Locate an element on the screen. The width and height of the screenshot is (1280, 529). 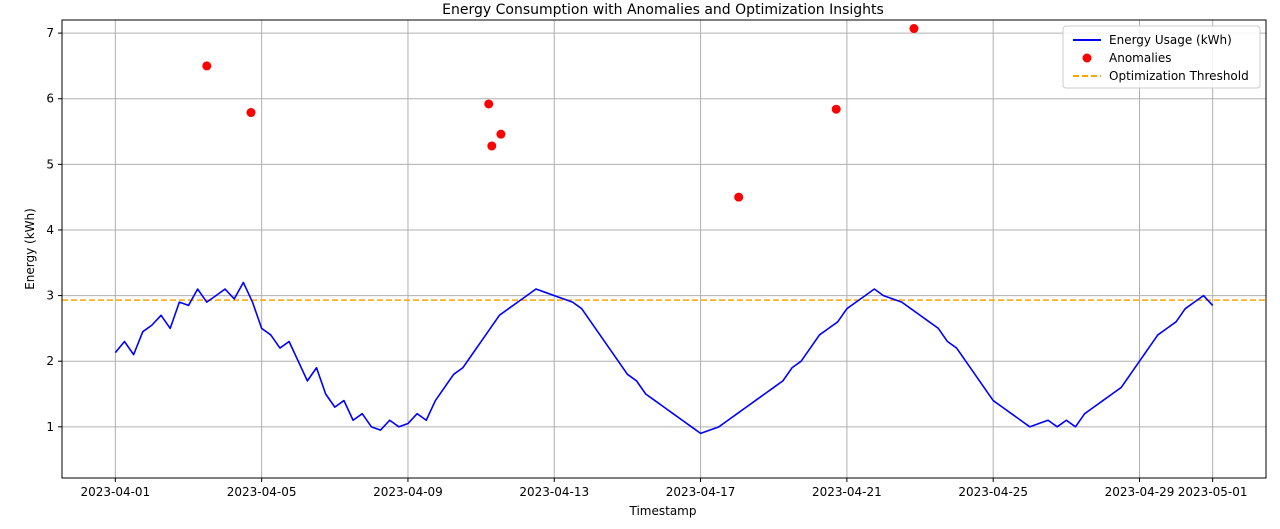
y-tick-label: 2 is located at coordinates (50, 361).